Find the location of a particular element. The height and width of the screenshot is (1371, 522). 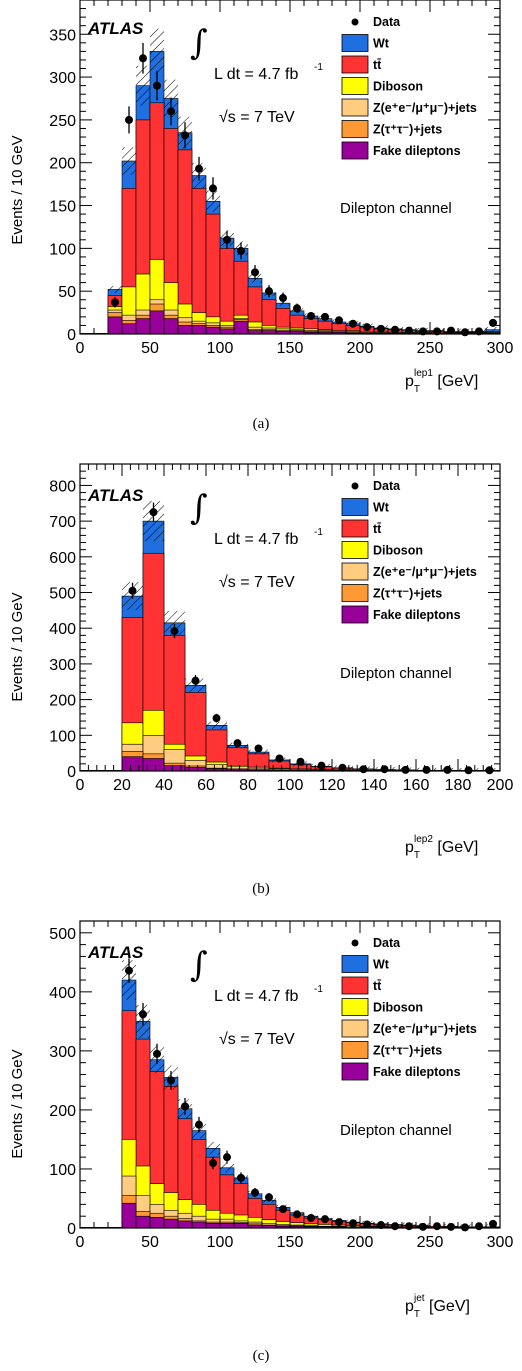

x-tick-label: 50 is located at coordinates (150, 1242).